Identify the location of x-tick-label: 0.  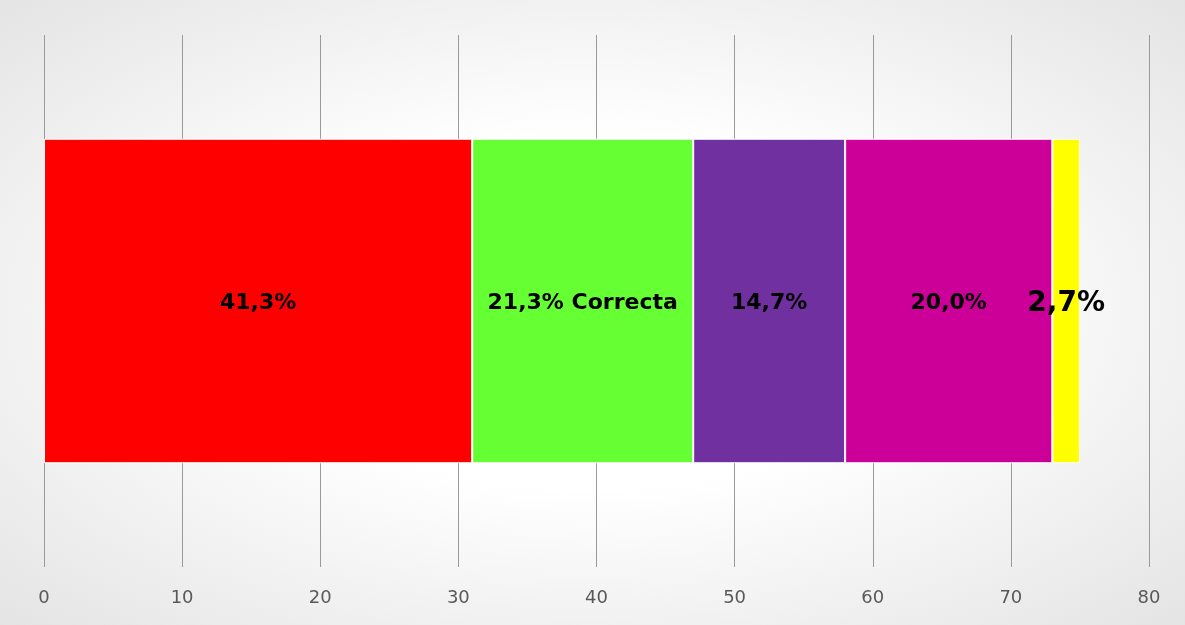
(44, 596).